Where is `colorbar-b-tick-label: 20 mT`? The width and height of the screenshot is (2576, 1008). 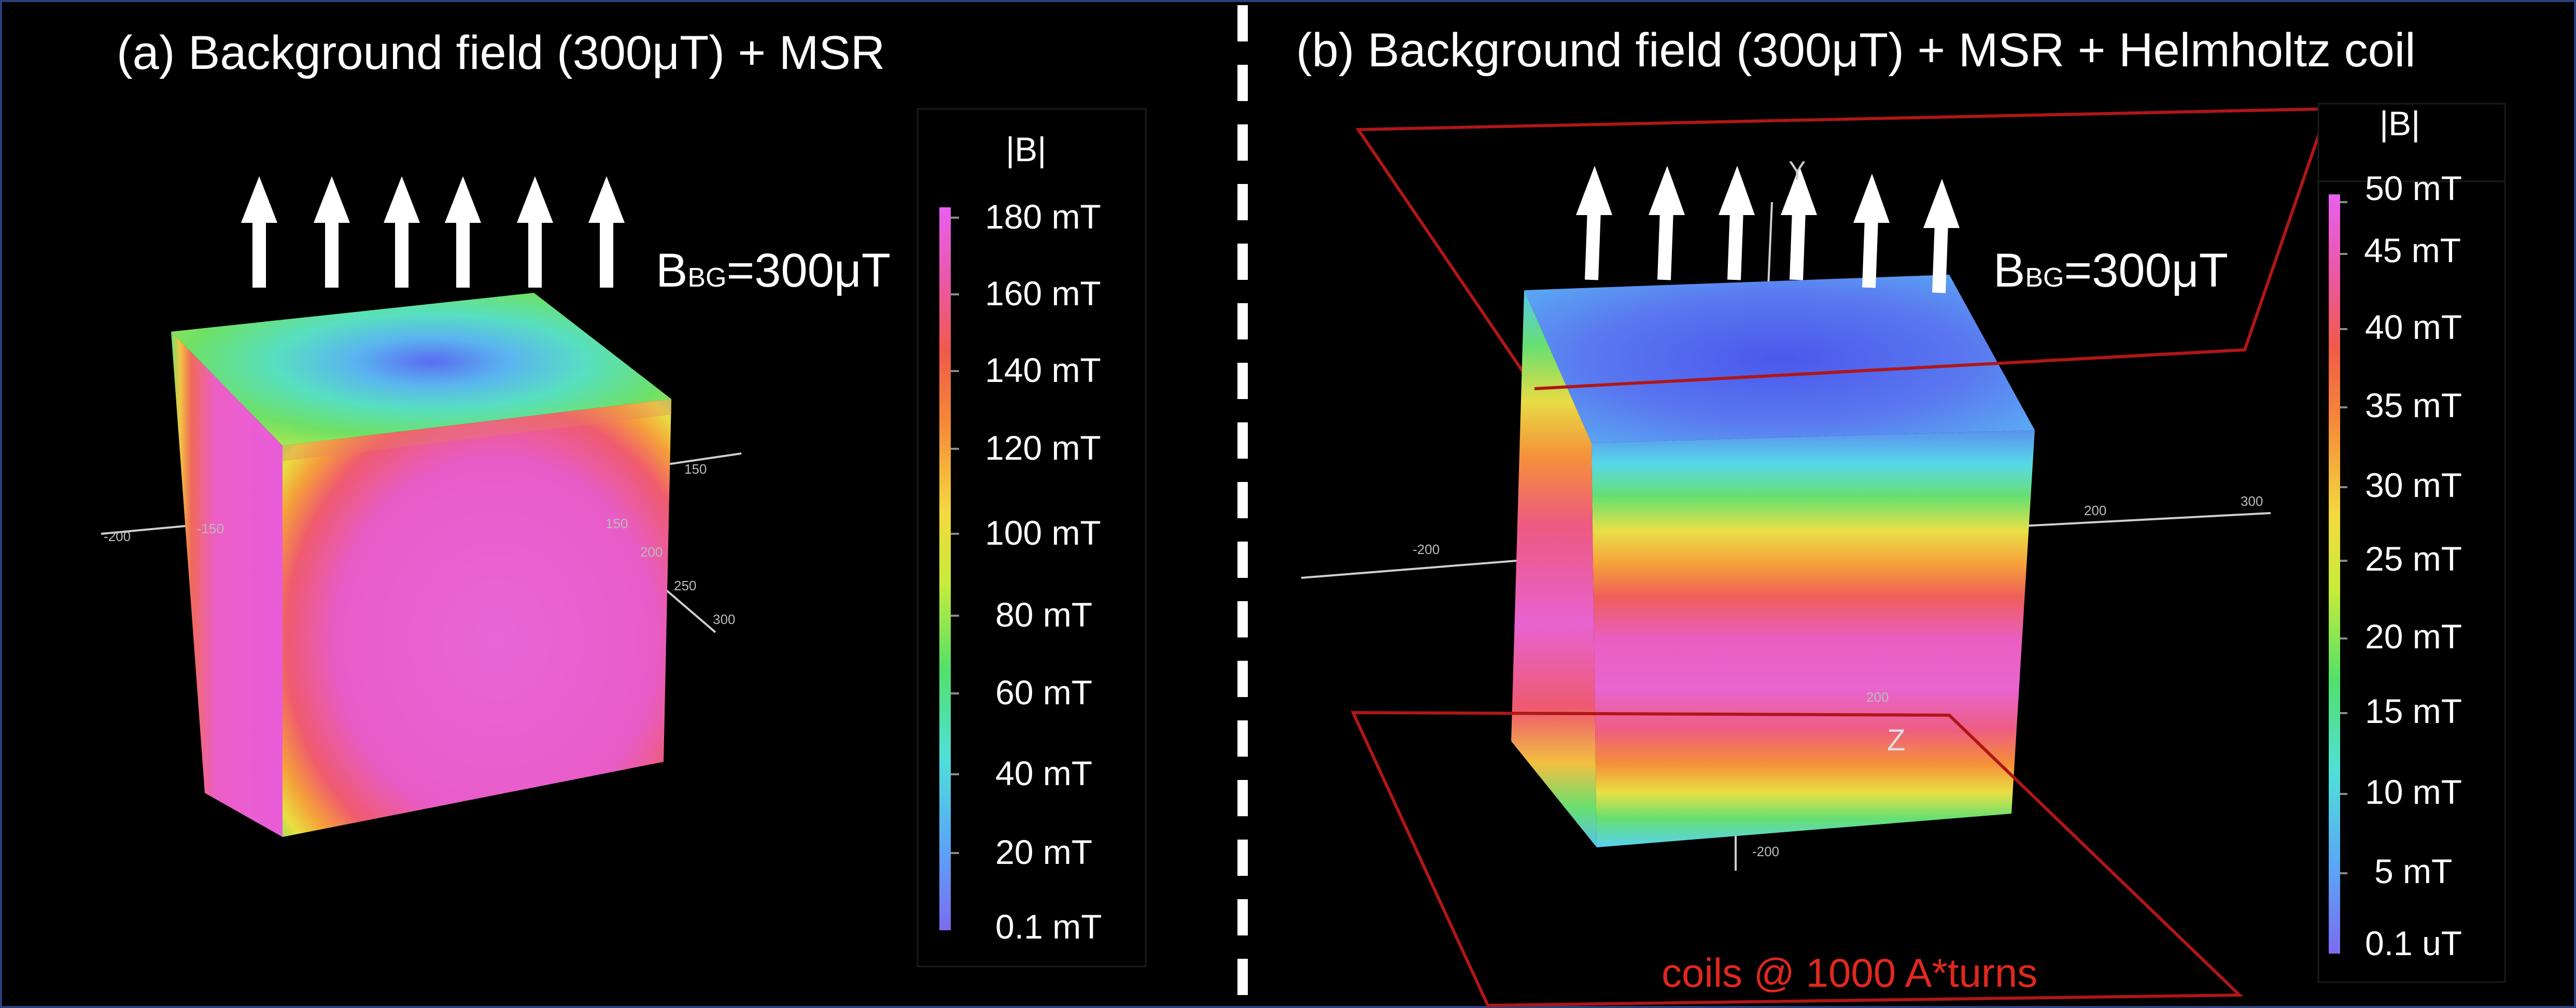 colorbar-b-tick-label: 20 mT is located at coordinates (2413, 636).